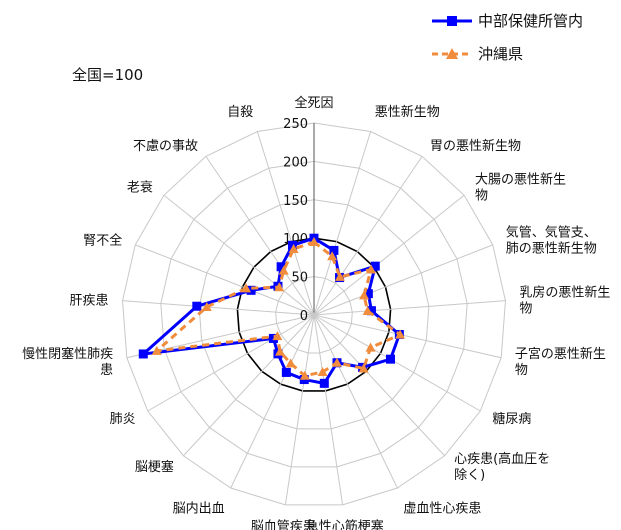 This screenshot has width=621, height=530. I want to click on axis-label: 自殺, so click(240, 112).